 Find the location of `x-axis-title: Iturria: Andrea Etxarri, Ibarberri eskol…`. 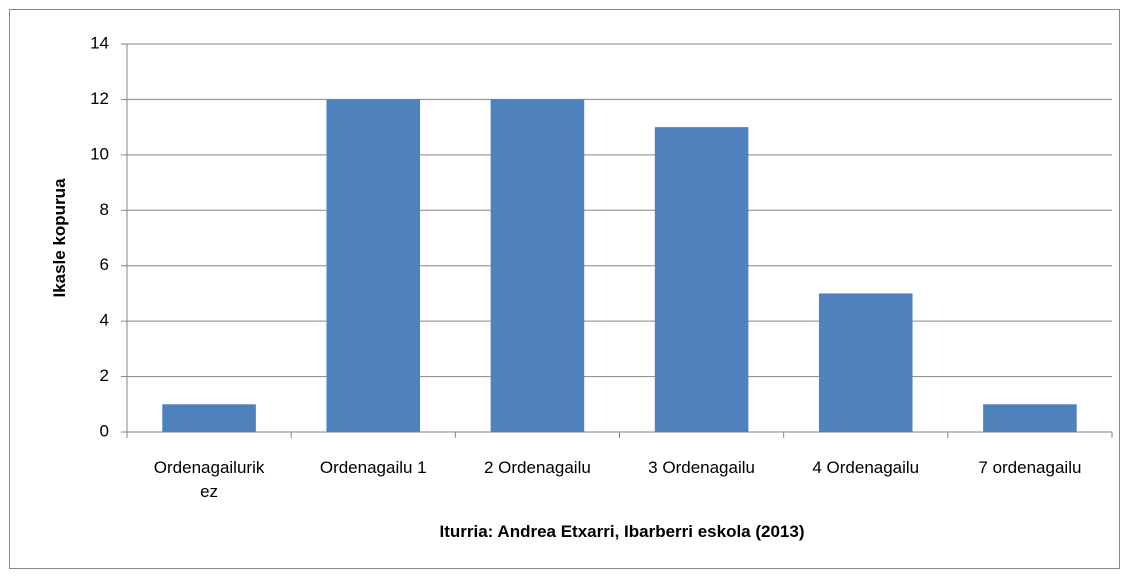

x-axis-title: Iturria: Andrea Etxarri, Ibarberri eskol… is located at coordinates (622, 531).